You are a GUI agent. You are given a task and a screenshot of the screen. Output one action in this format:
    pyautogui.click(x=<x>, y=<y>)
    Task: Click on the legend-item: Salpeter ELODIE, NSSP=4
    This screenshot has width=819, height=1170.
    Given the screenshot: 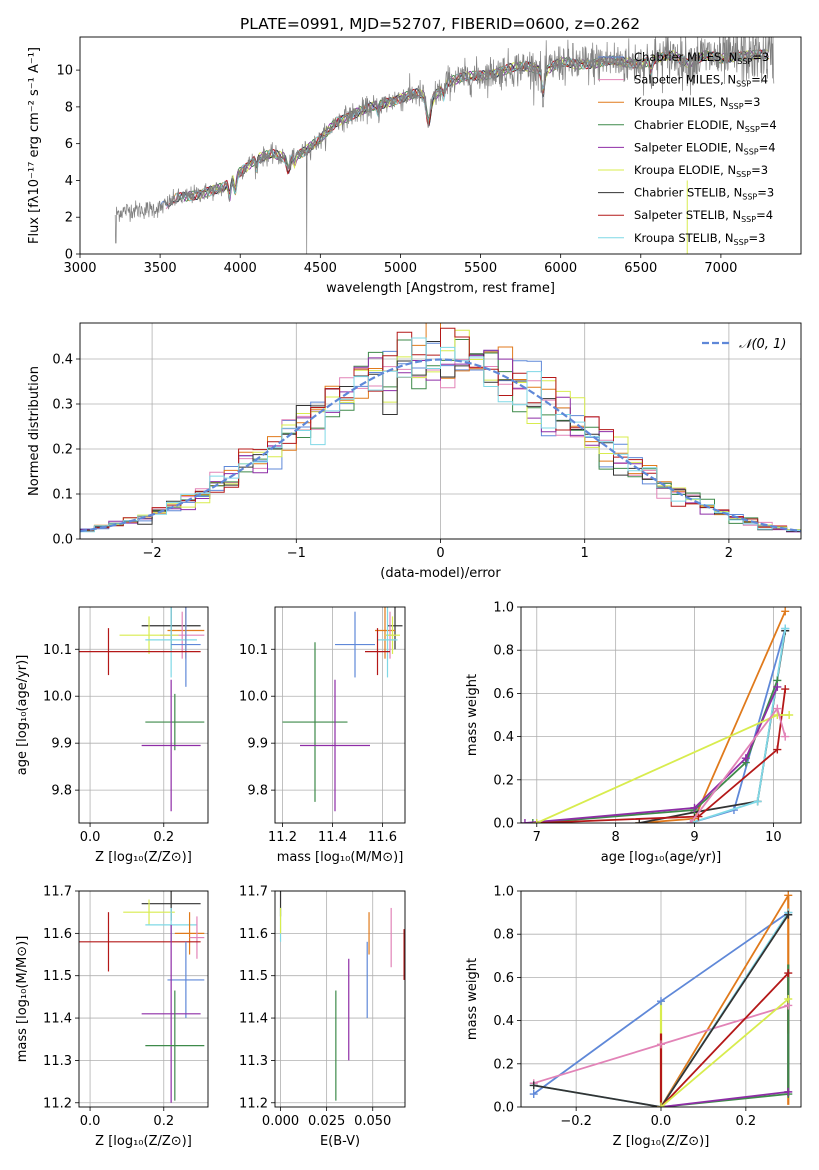 What is the action you would take?
    pyautogui.click(x=687, y=148)
    